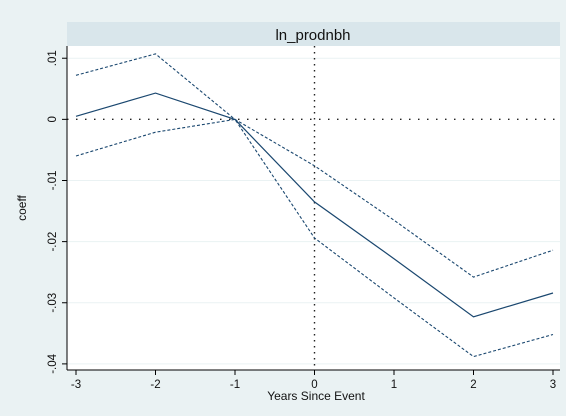 This screenshot has width=566, height=416. What do you see at coordinates (473, 385) in the screenshot?
I see `x-tick-label: 2` at bounding box center [473, 385].